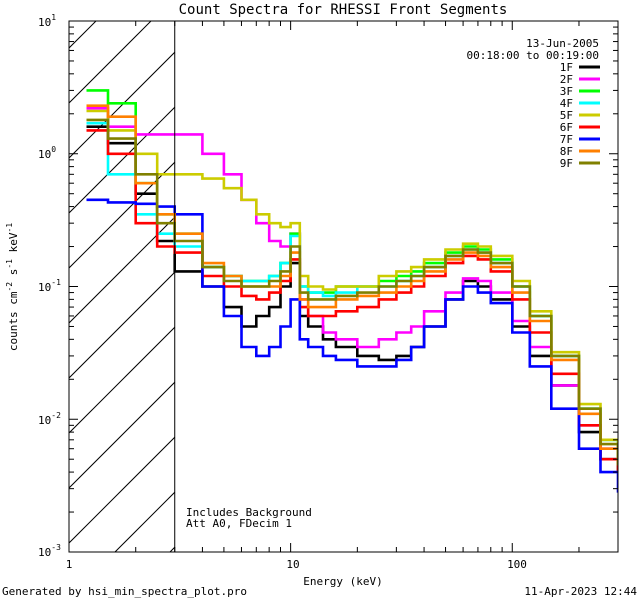  What do you see at coordinates (566, 103) in the screenshot?
I see `legend-label: 4F` at bounding box center [566, 103].